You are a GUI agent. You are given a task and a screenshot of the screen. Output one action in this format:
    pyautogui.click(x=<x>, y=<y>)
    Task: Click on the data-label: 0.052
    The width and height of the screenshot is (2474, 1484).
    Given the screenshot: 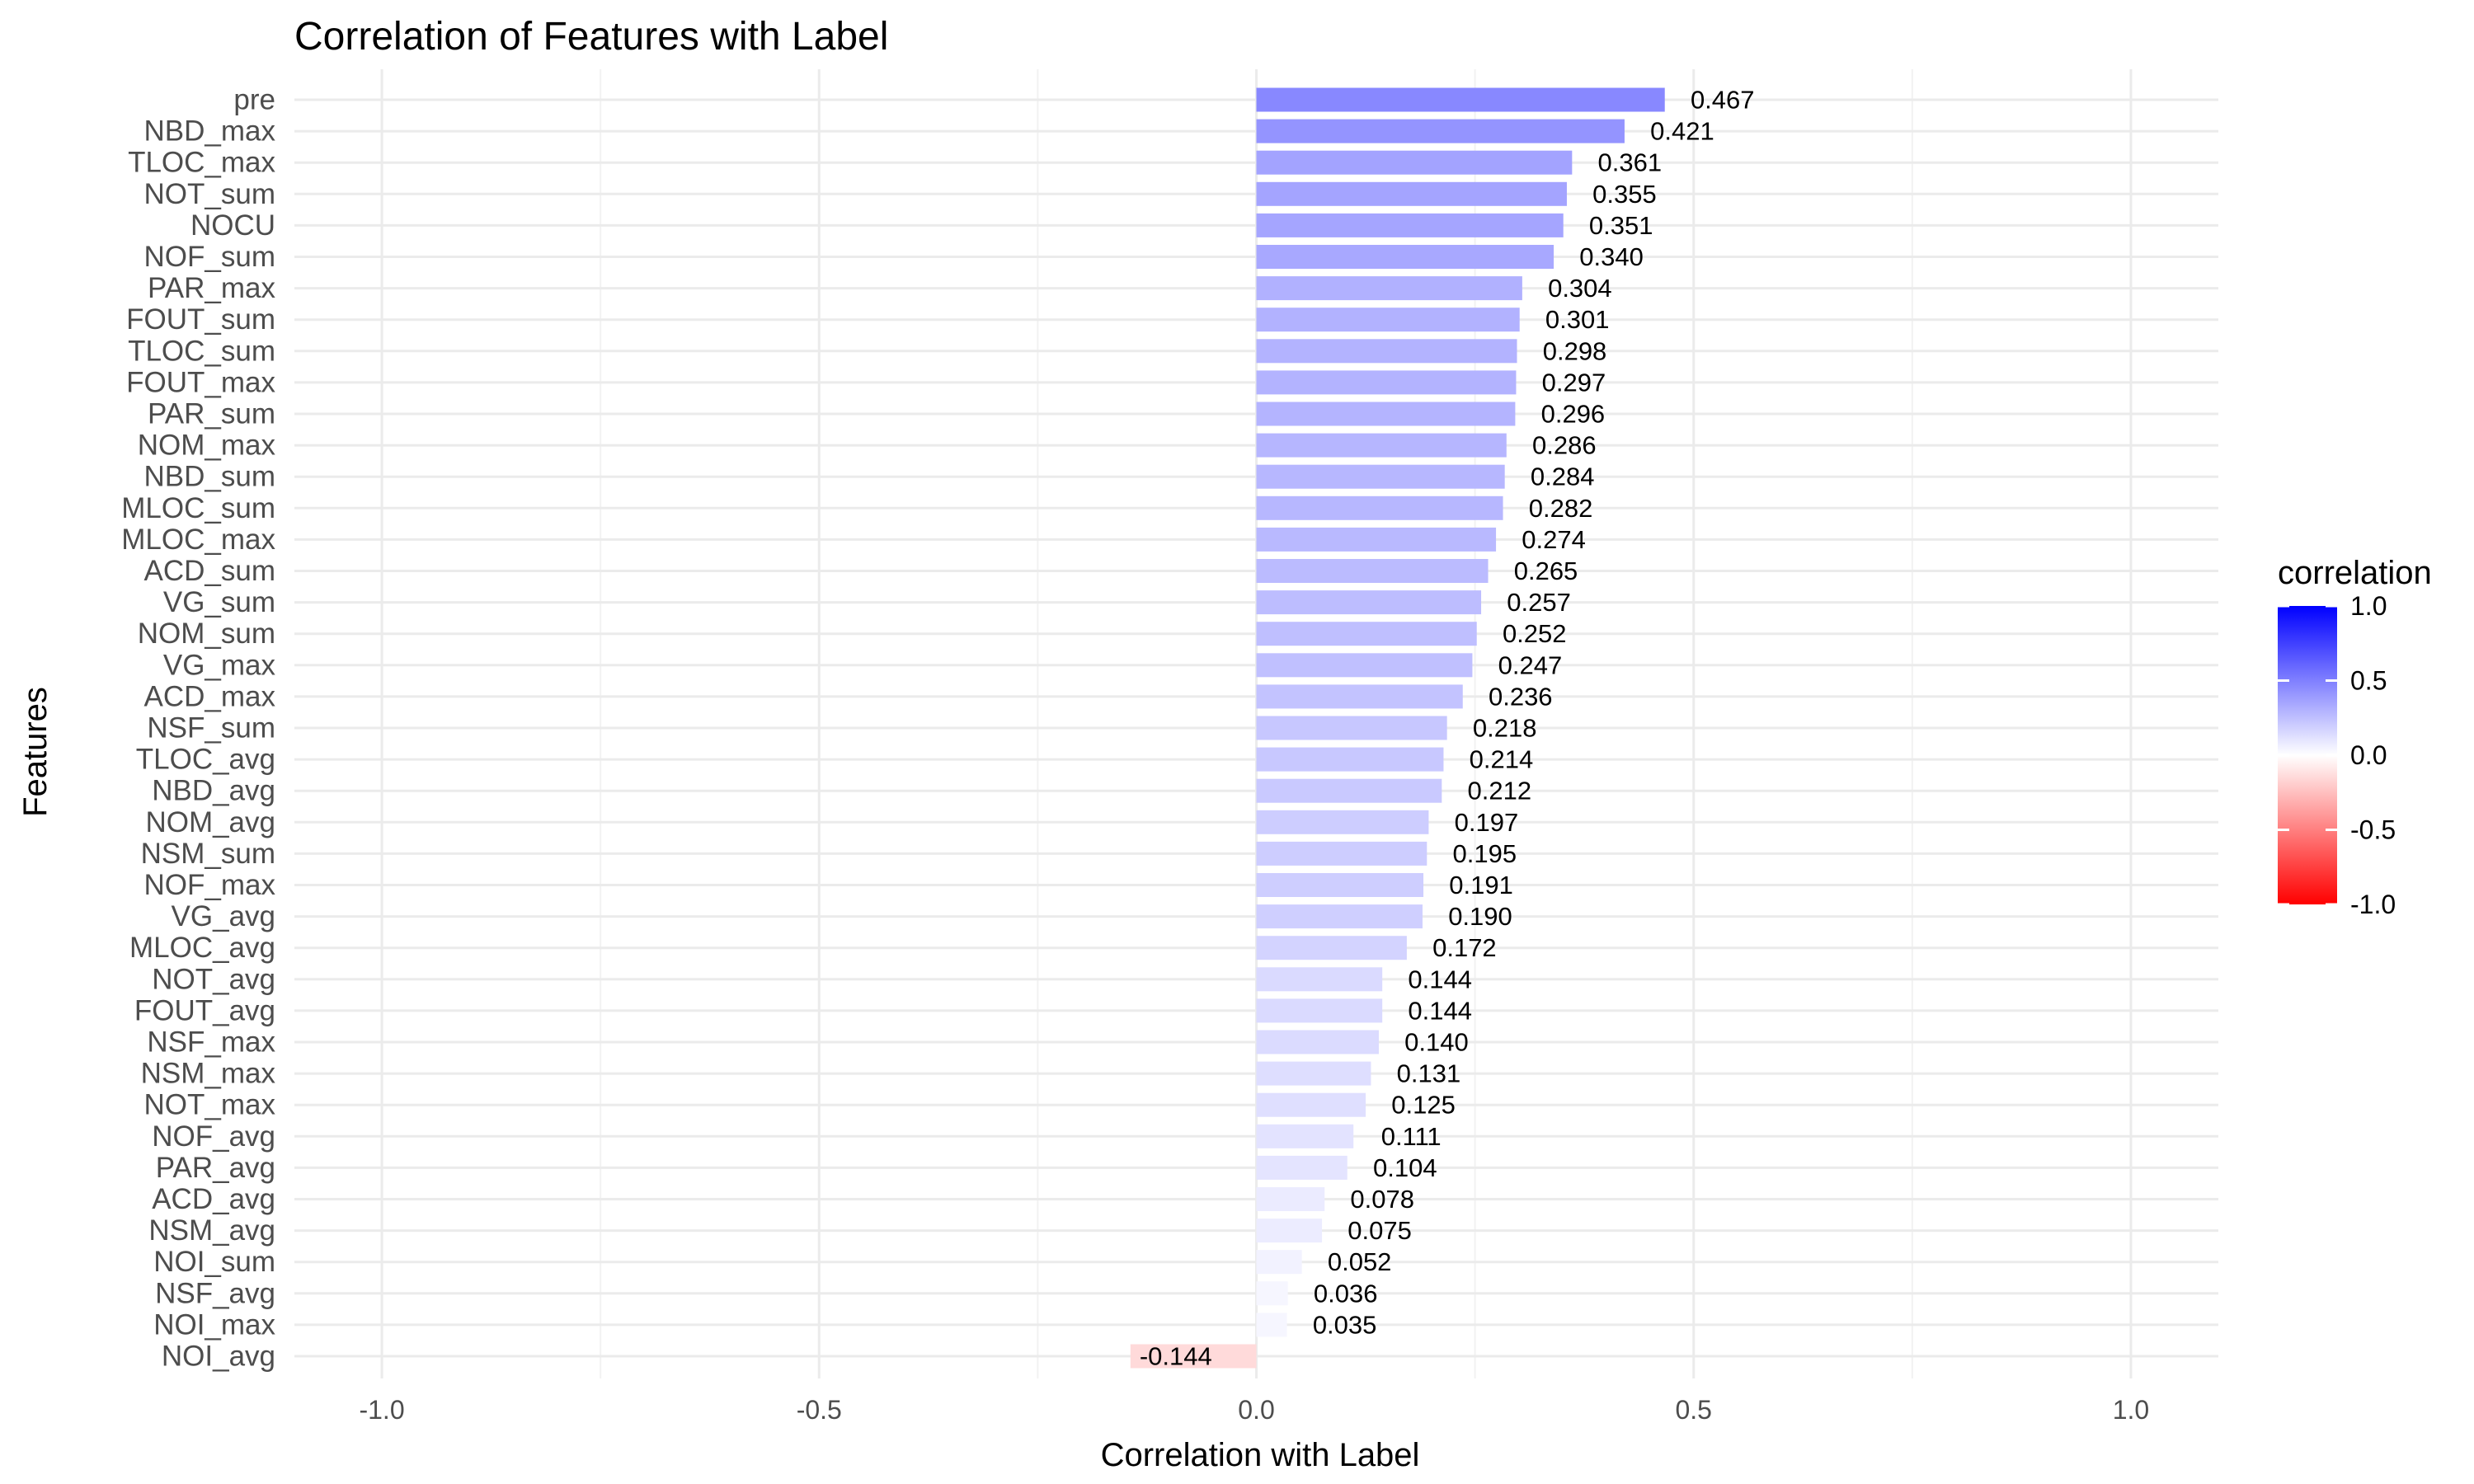 What is the action you would take?
    pyautogui.click(x=1360, y=1261)
    